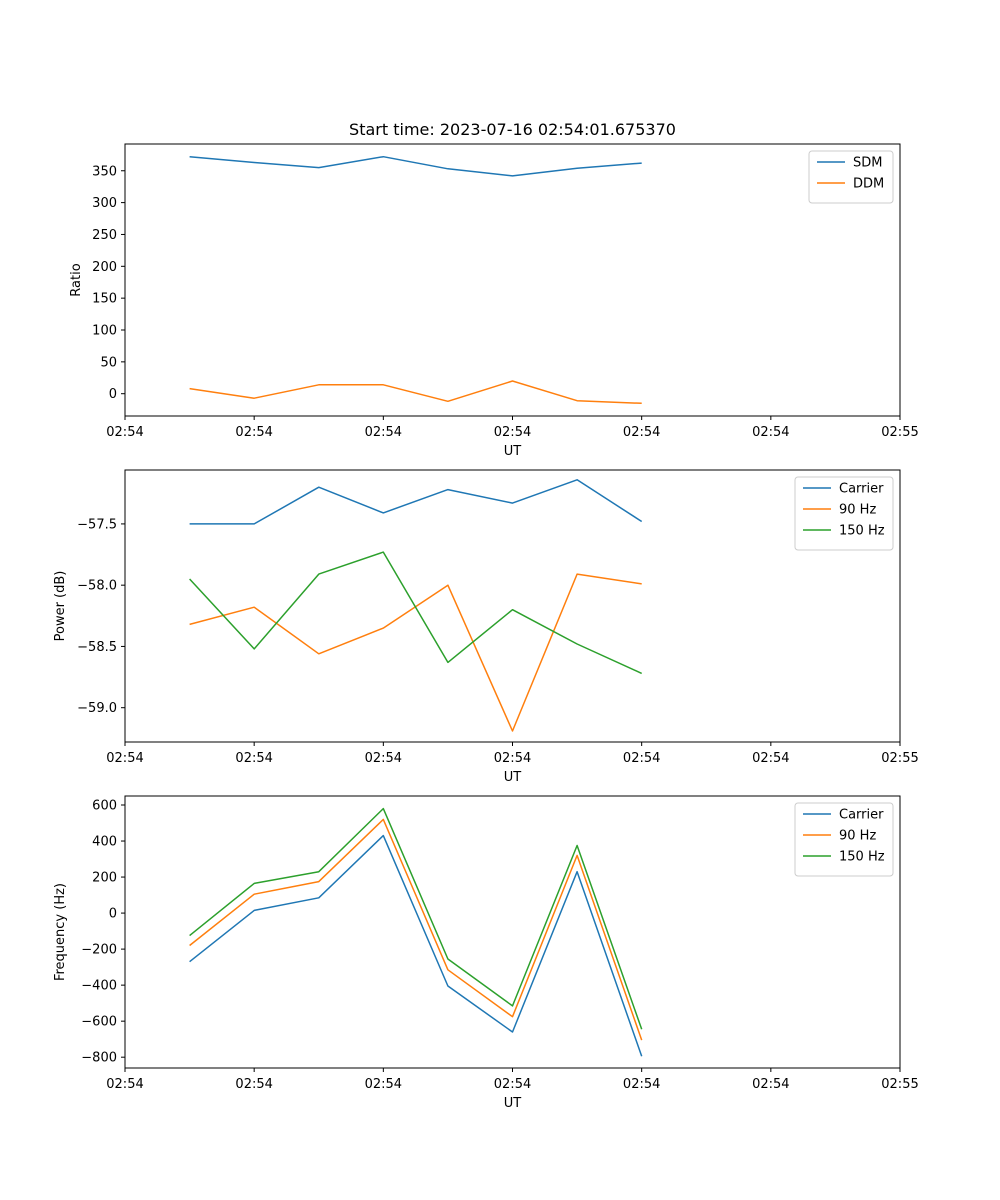 This screenshot has height=1200, width=1000. What do you see at coordinates (97, 647) in the screenshot?
I see `power-y-tick-label: −58.5` at bounding box center [97, 647].